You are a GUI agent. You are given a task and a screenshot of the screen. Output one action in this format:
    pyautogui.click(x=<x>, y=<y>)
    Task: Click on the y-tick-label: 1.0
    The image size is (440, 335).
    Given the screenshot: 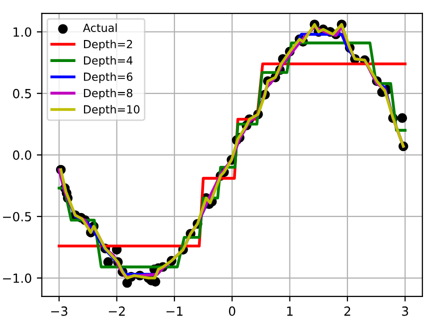 What is the action you would take?
    pyautogui.click(x=23, y=32)
    